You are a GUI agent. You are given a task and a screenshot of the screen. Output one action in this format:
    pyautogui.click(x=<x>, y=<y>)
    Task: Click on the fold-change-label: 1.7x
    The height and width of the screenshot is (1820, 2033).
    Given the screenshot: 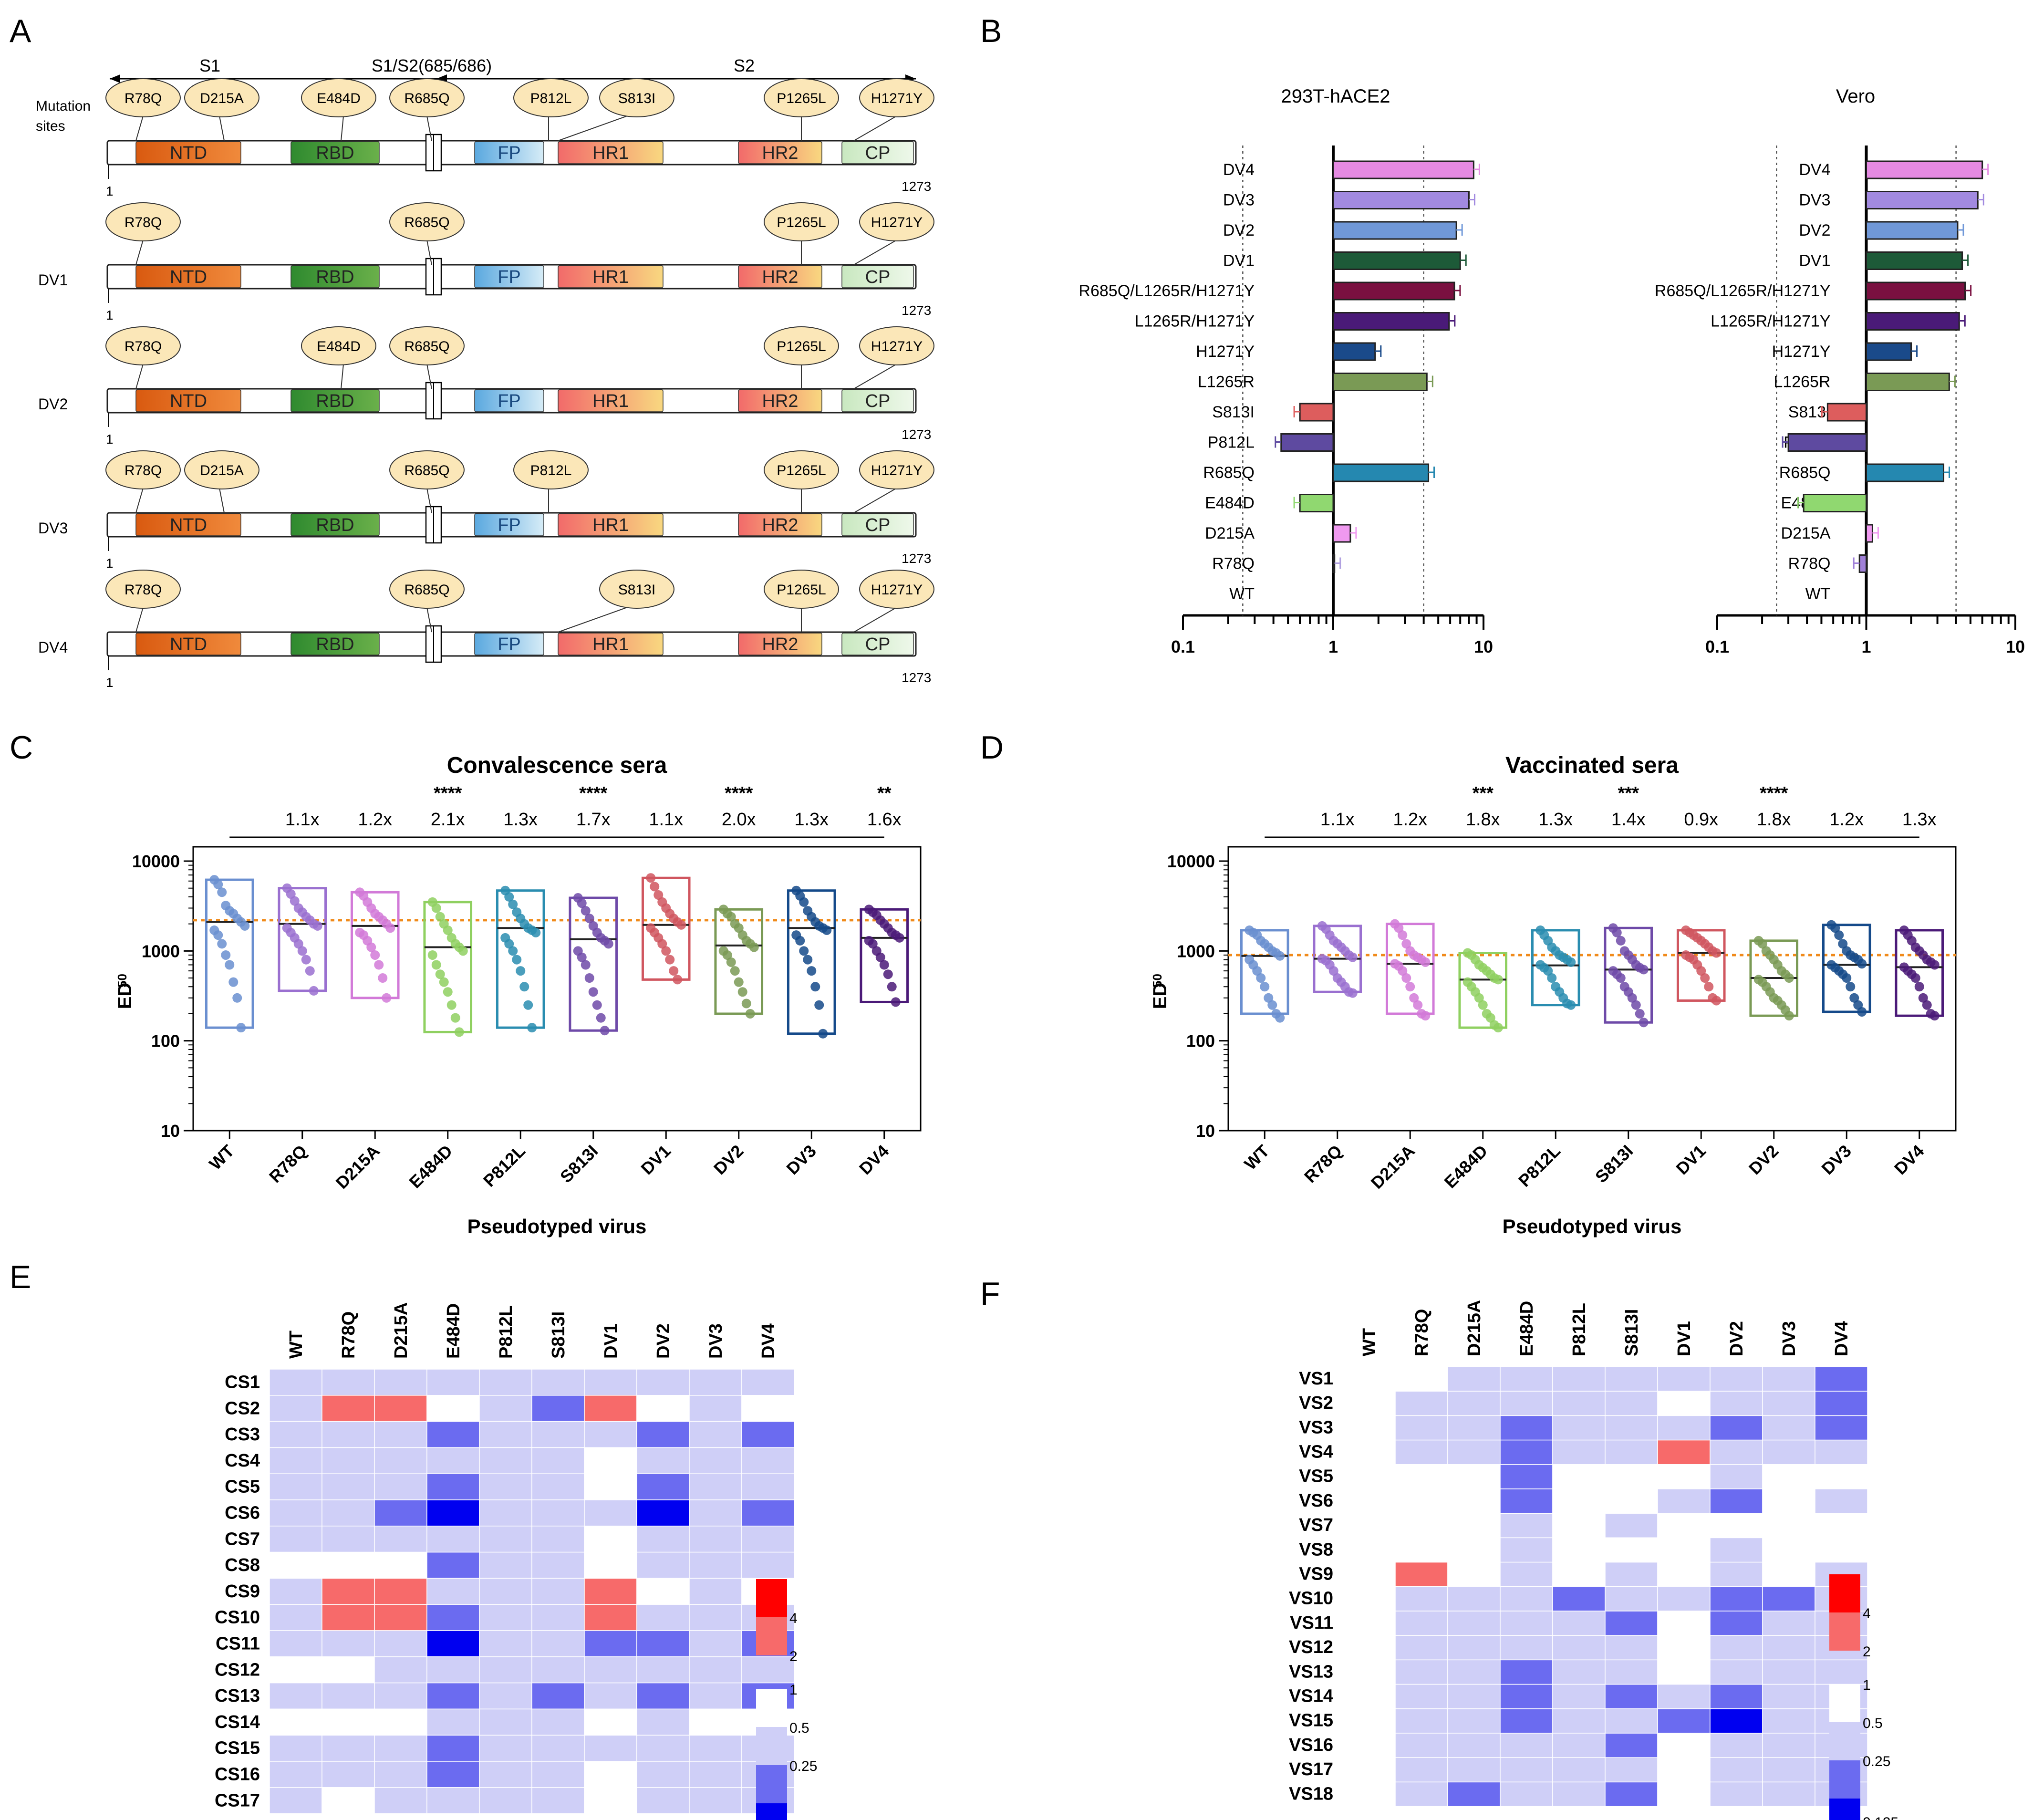 What is the action you would take?
    pyautogui.click(x=593, y=820)
    